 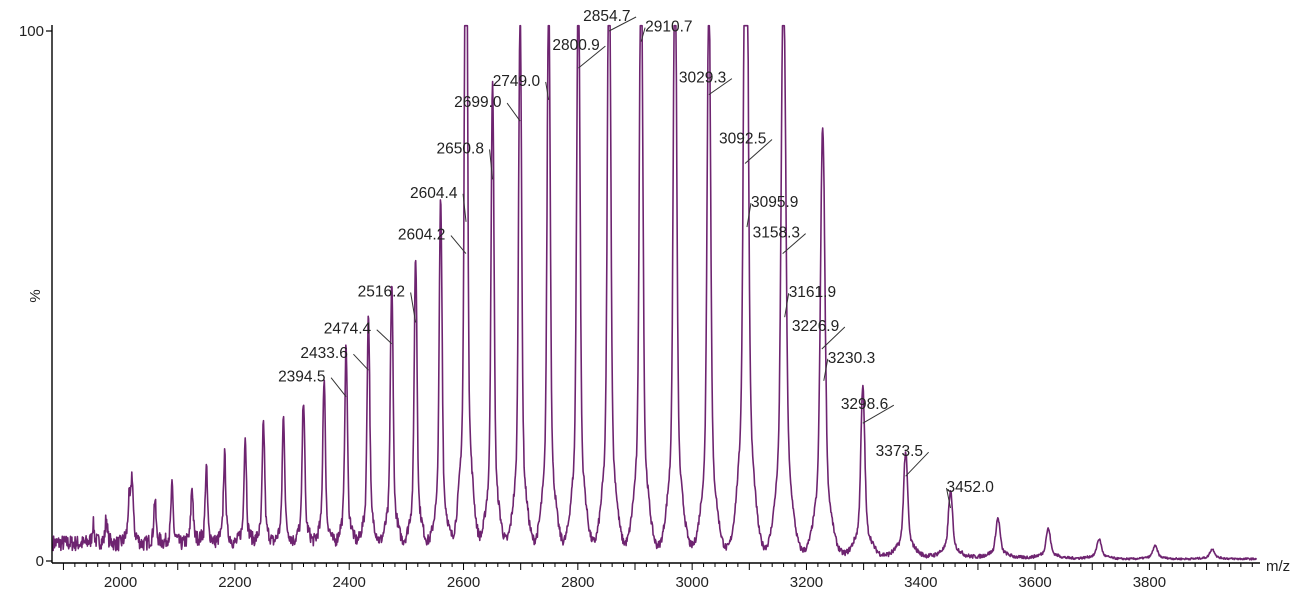 What do you see at coordinates (301, 377) in the screenshot?
I see `peak-label: 2394.5` at bounding box center [301, 377].